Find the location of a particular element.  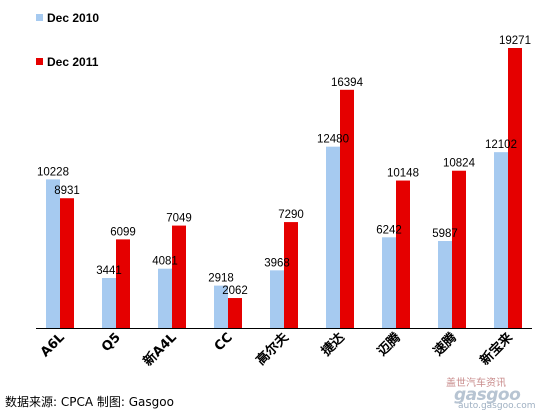

data-source-note: 数据来源: CPCA 制图: Gasgoo is located at coordinates (89, 402).